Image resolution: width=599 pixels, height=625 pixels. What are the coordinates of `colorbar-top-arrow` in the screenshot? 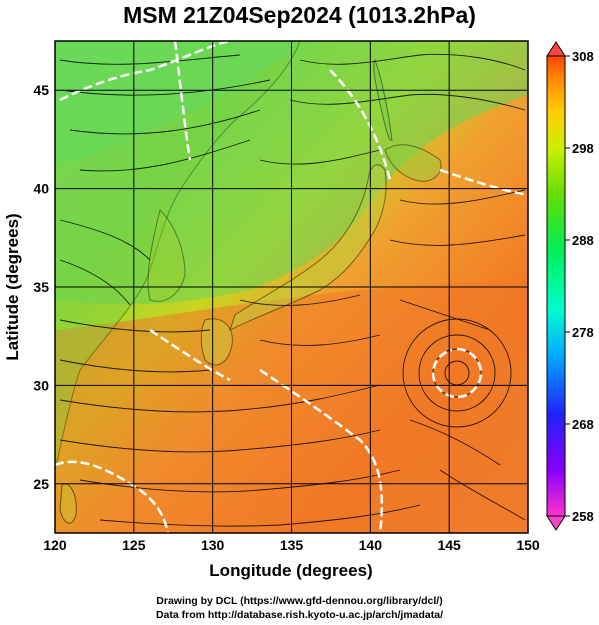 It's located at (556, 49).